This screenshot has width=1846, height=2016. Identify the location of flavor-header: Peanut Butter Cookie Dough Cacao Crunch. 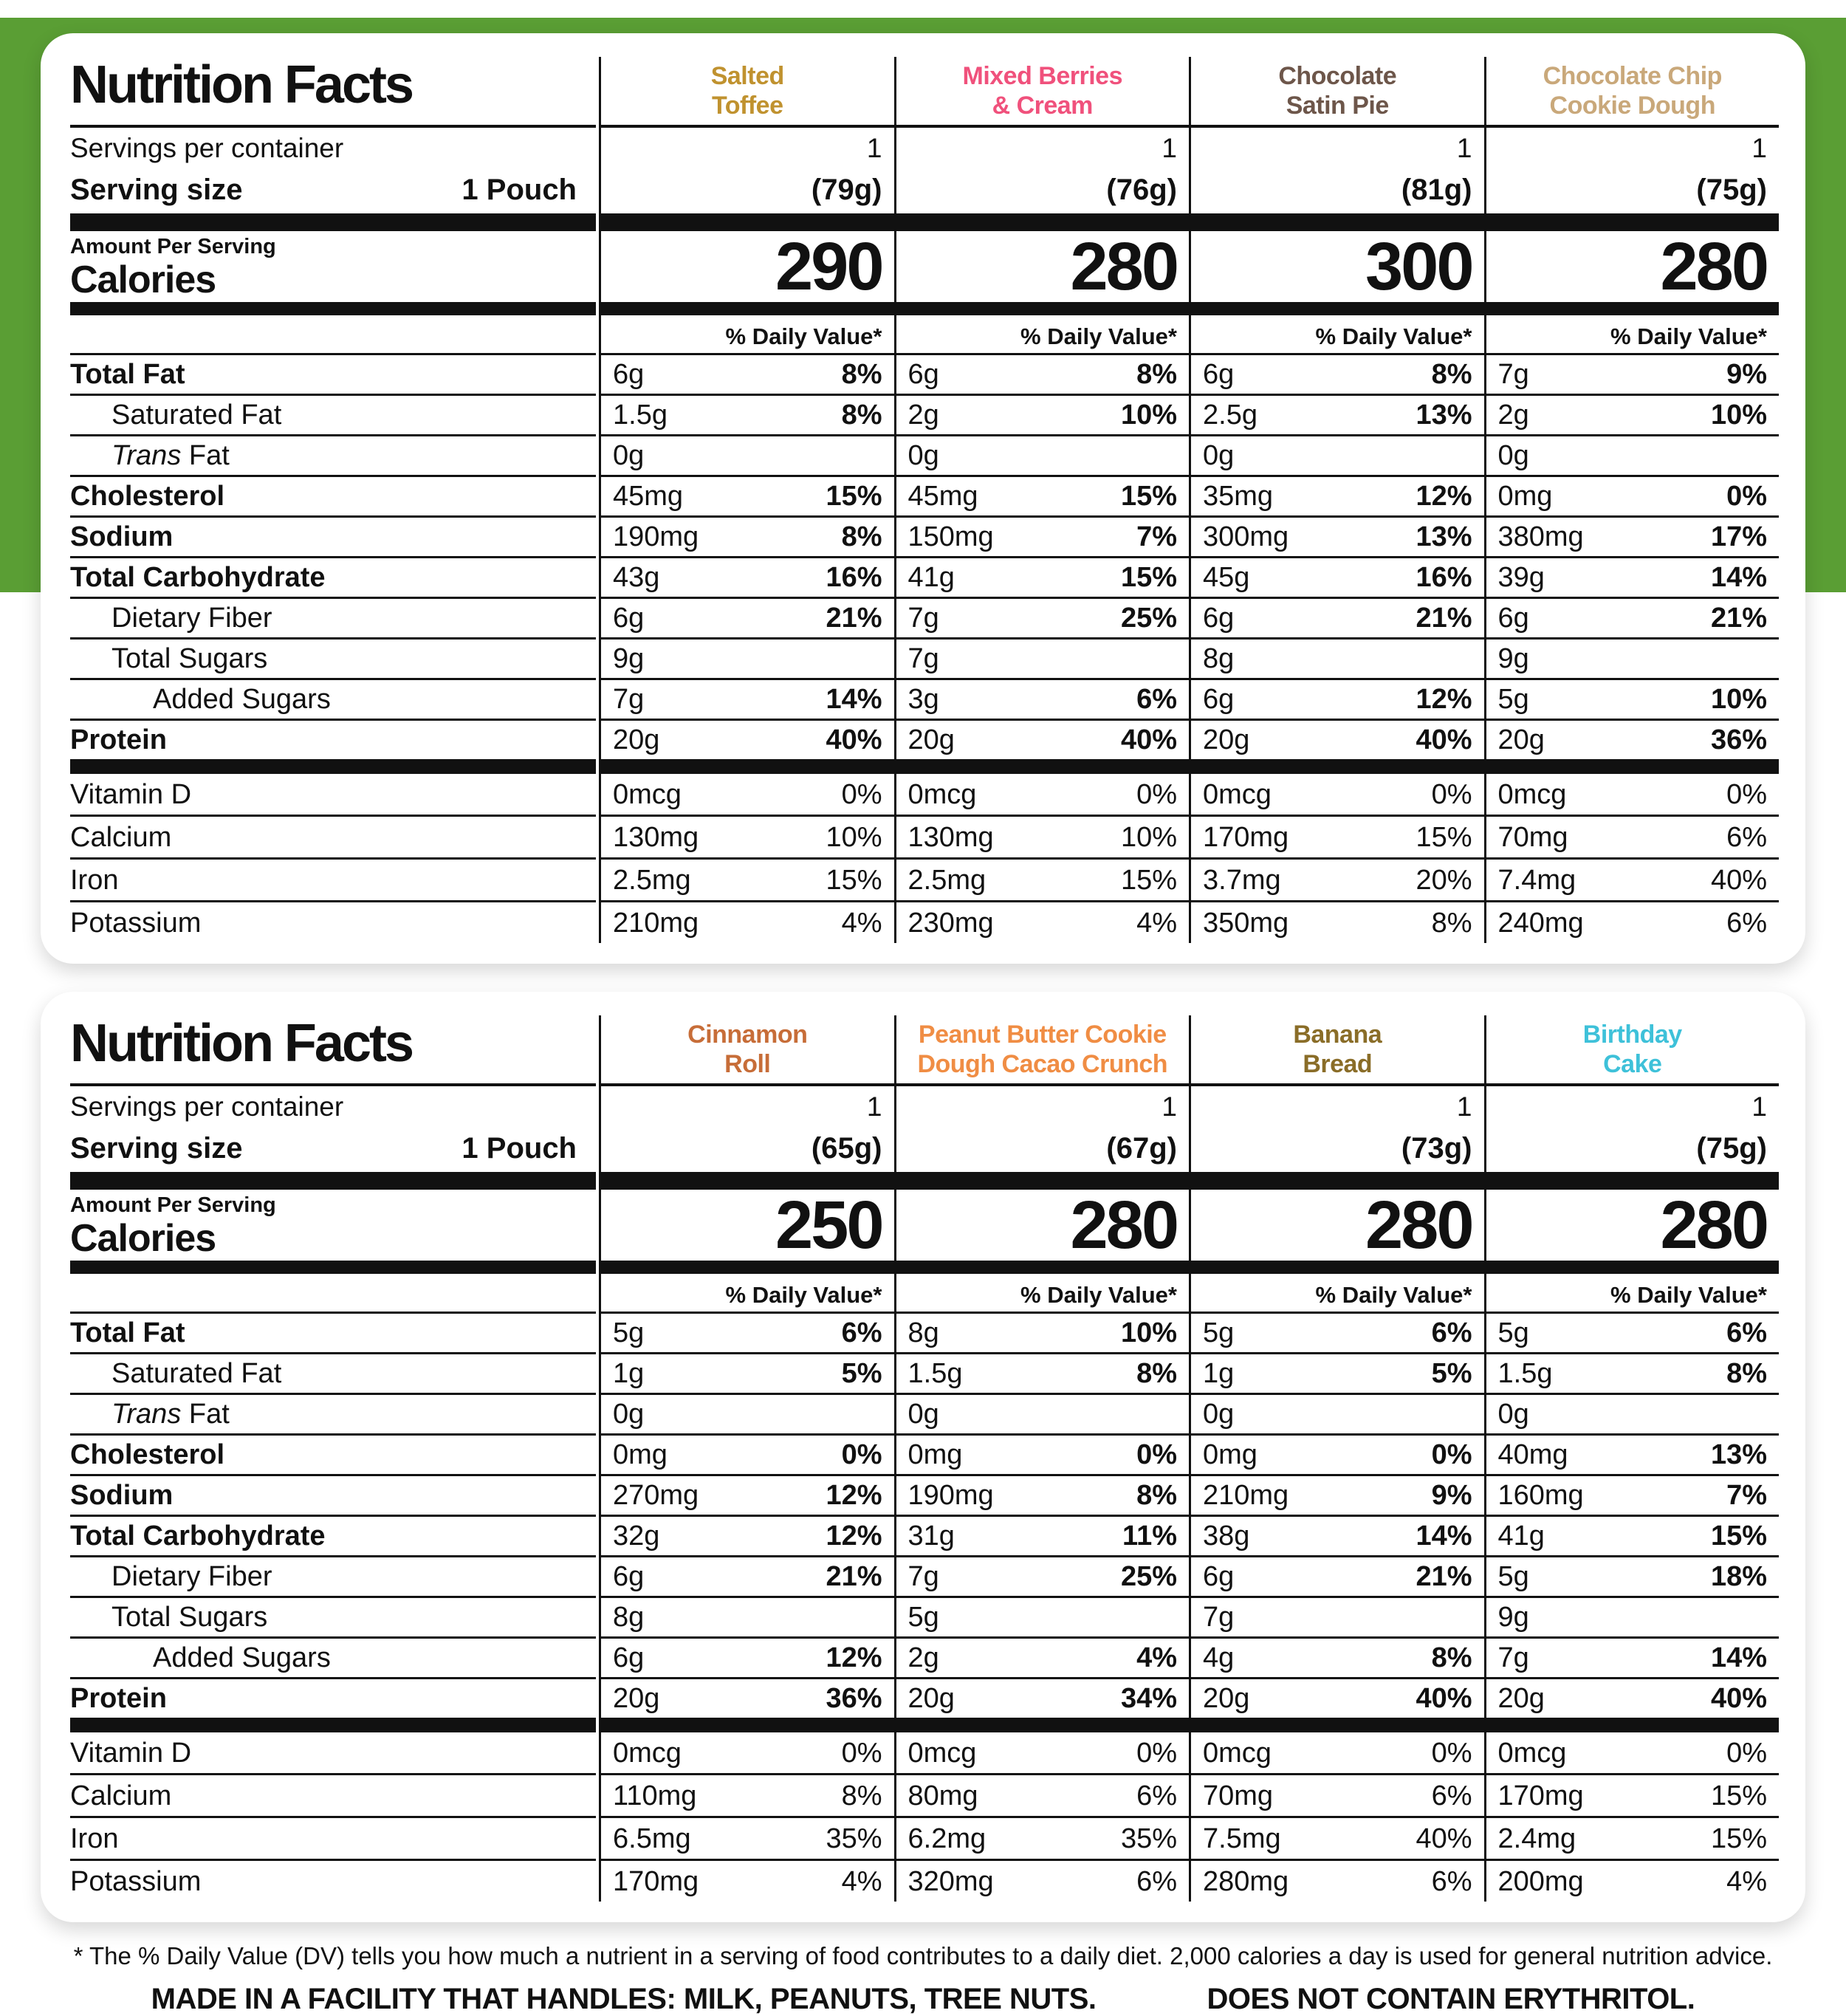
(1043, 1049).